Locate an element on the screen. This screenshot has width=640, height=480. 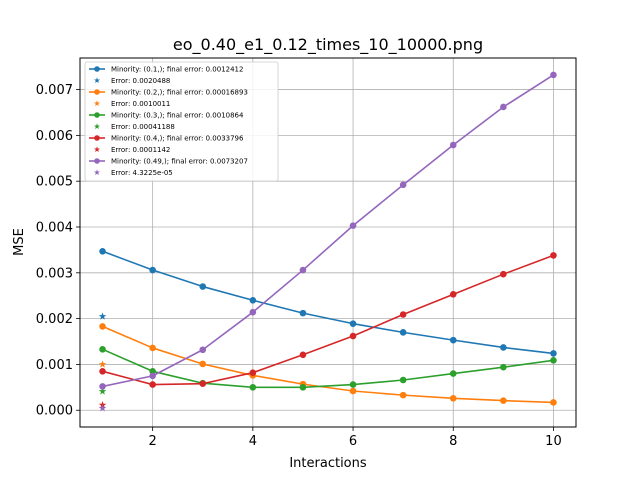
x-tick-label: 8 is located at coordinates (453, 441).